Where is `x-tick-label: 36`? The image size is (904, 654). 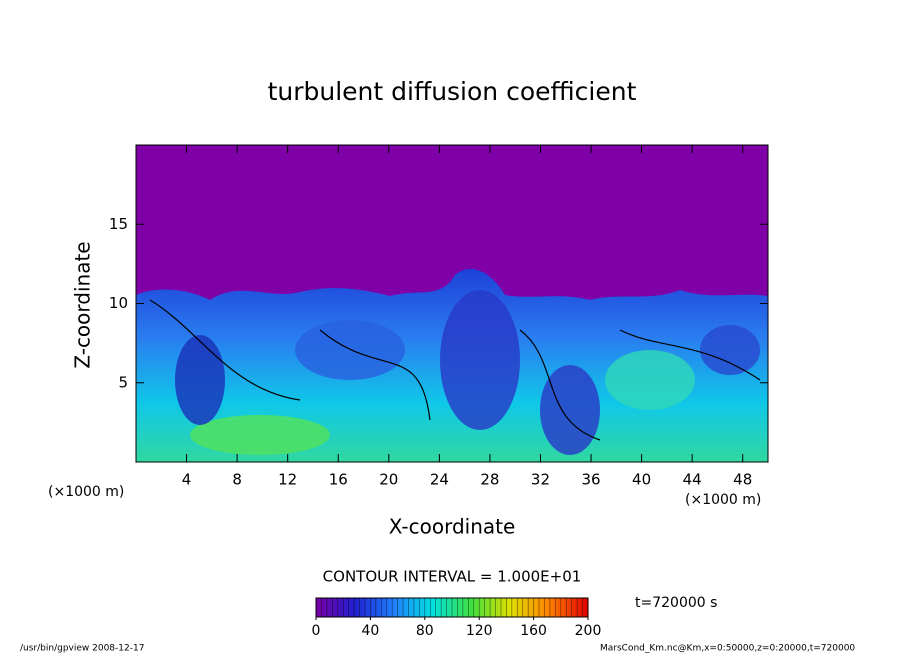
x-tick-label: 36 is located at coordinates (590, 480).